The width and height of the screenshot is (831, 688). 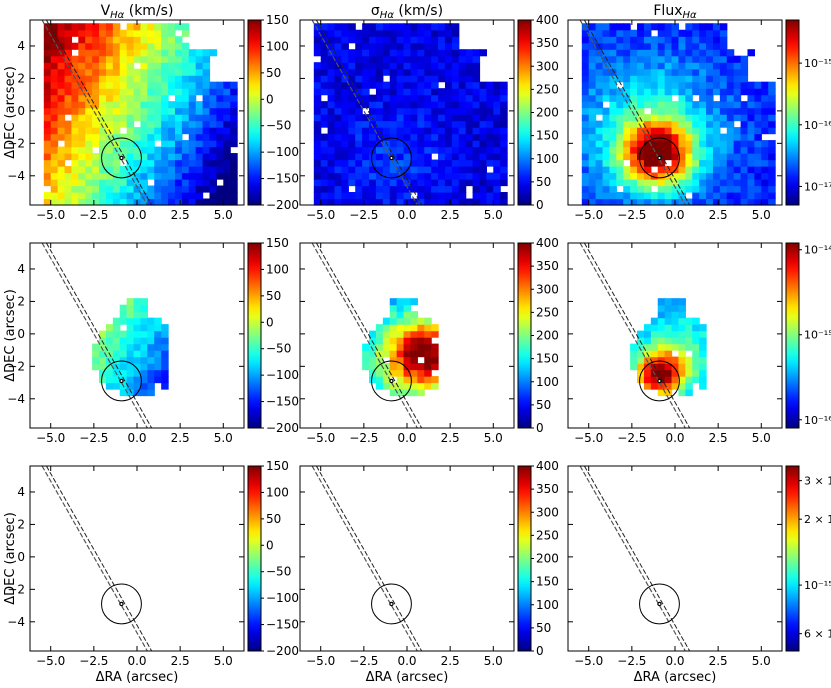 What do you see at coordinates (493, 215) in the screenshot?
I see `x-tick-label: 5.0` at bounding box center [493, 215].